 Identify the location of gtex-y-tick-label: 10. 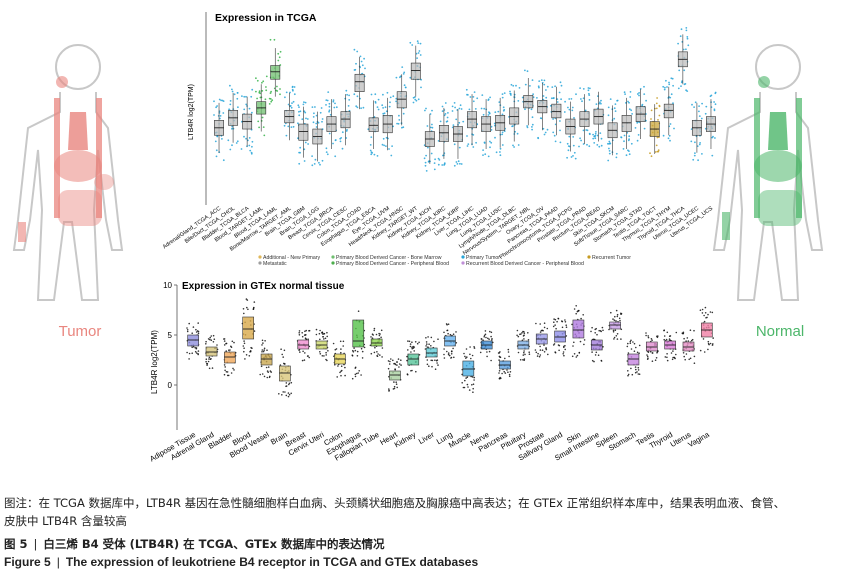
(167, 285).